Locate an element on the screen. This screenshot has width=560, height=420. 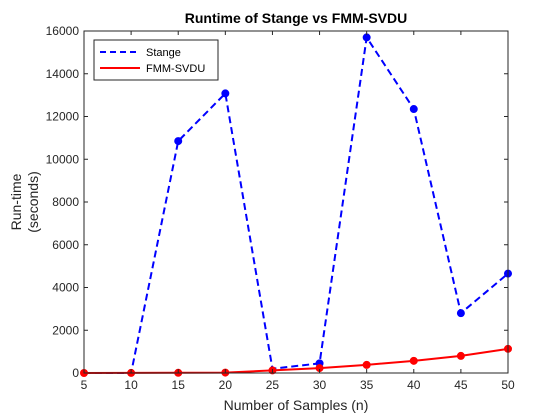
y-axis-label-line-1: Run-time is located at coordinates (16, 201).